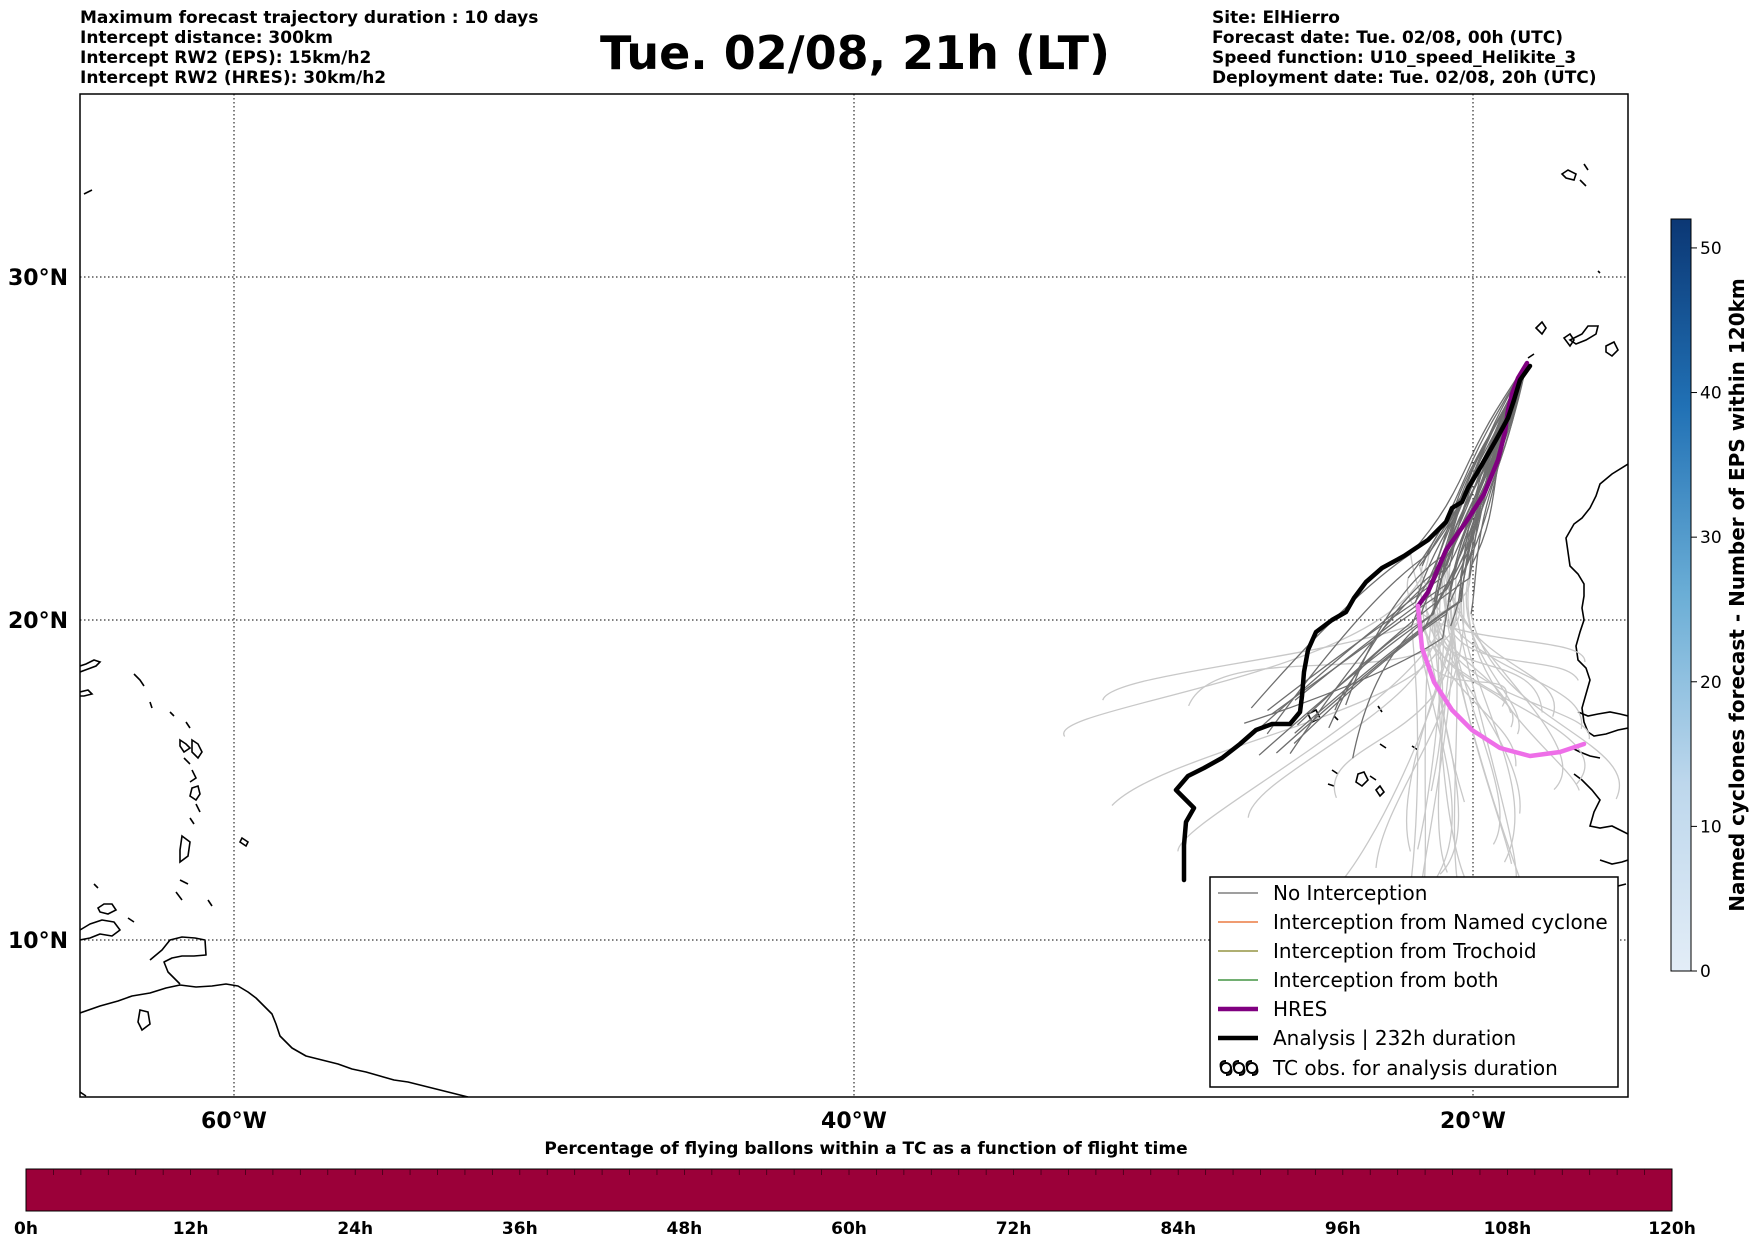 This screenshot has width=1752, height=1241. I want to click on percent-bar-ticks: 0h 12h 24h 36h 48h 60h 72h 84h 96h 108h 120h, so click(855, 1204).